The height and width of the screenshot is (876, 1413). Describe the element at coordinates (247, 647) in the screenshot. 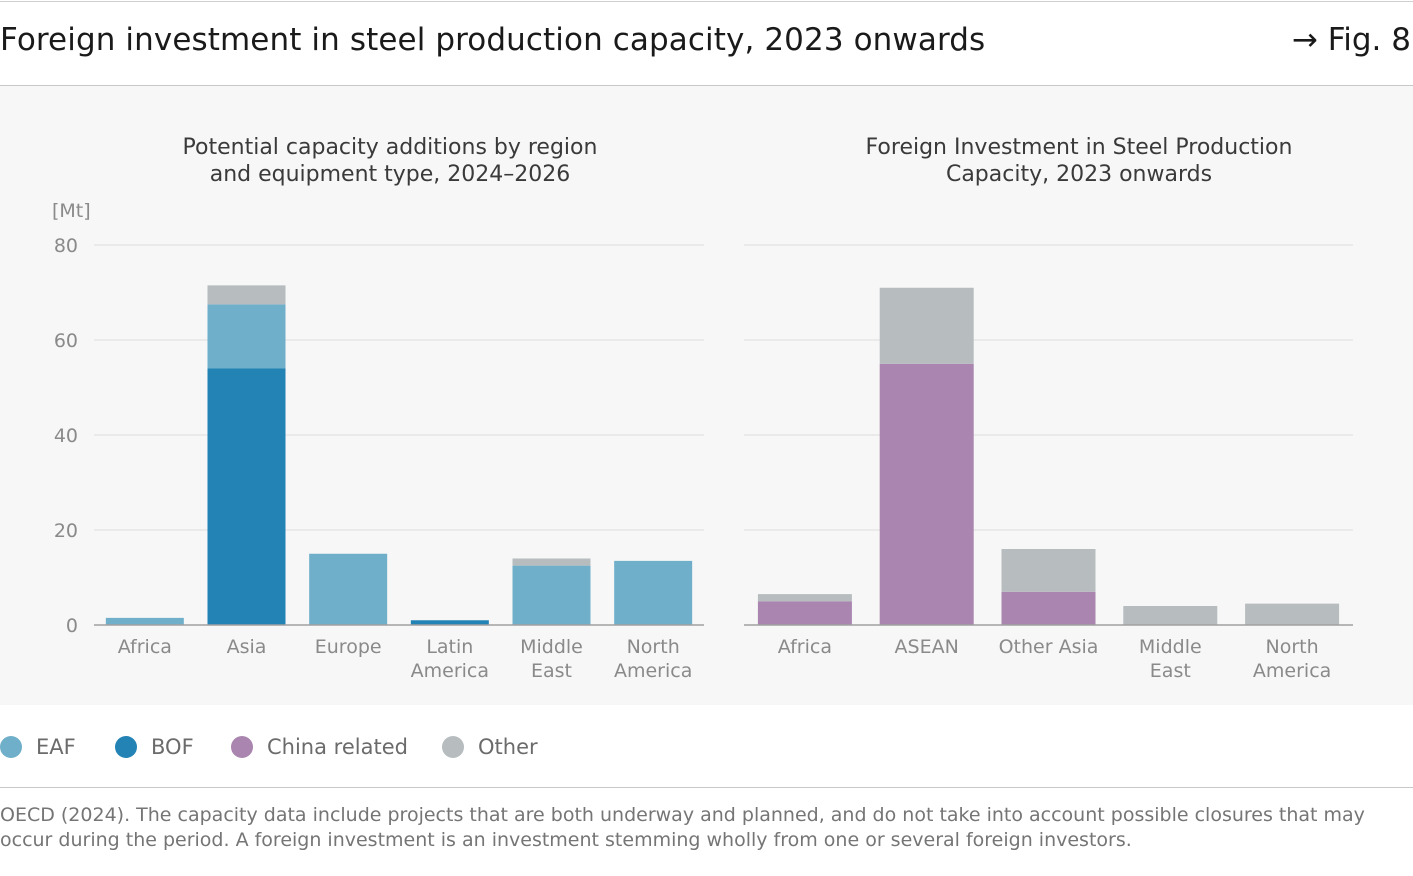

I see `chart1-xlabel-asia-line-1: Asia` at that location.